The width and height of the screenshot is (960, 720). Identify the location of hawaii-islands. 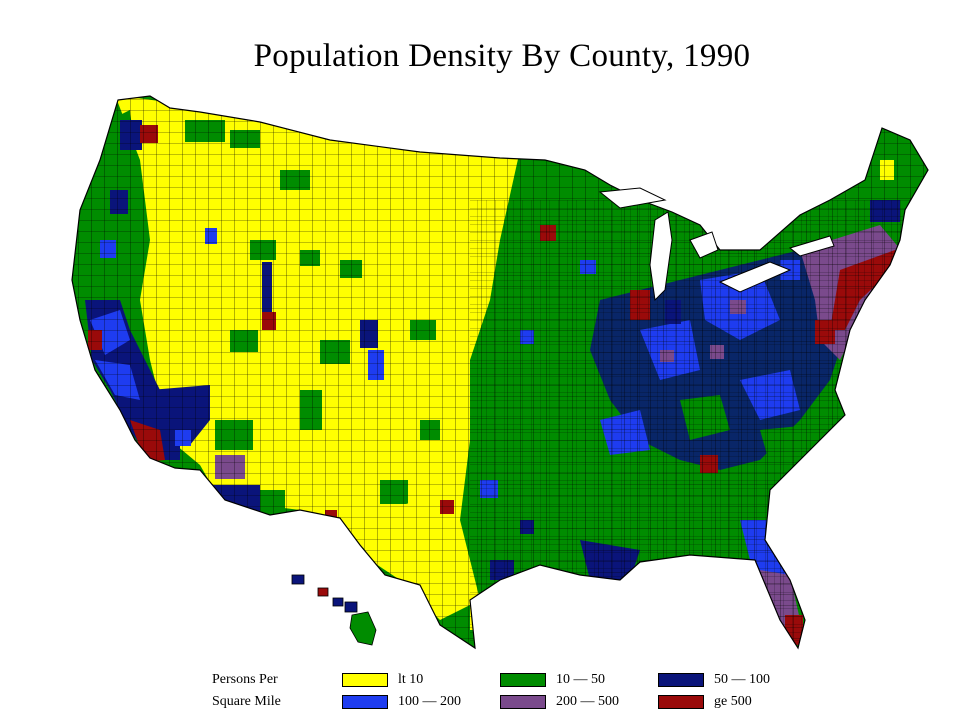
(334, 610).